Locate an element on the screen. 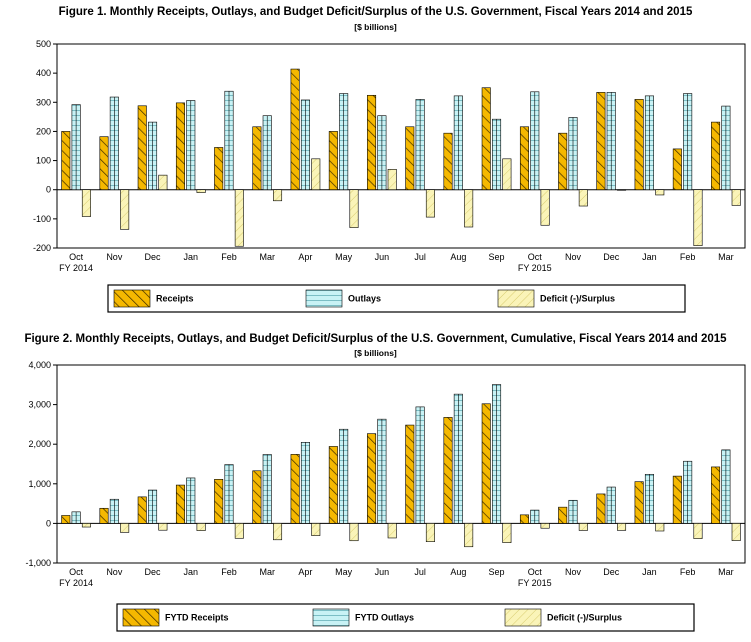 This screenshot has height=642, width=751. legend-receipts-label: FYTD Receipts is located at coordinates (197, 618).